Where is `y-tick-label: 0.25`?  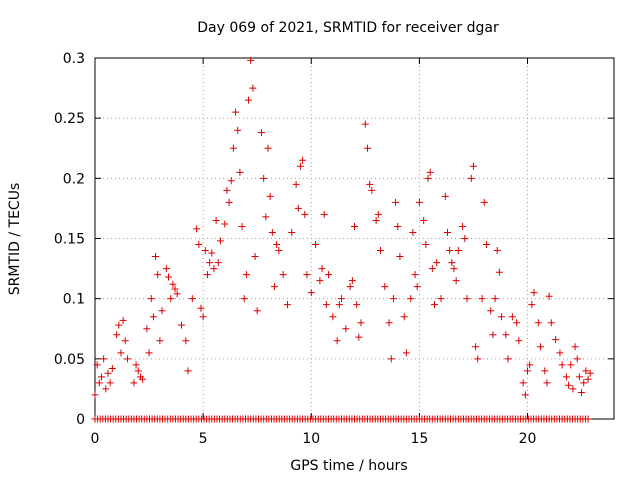
y-tick-label: 0.25 is located at coordinates (69, 119).